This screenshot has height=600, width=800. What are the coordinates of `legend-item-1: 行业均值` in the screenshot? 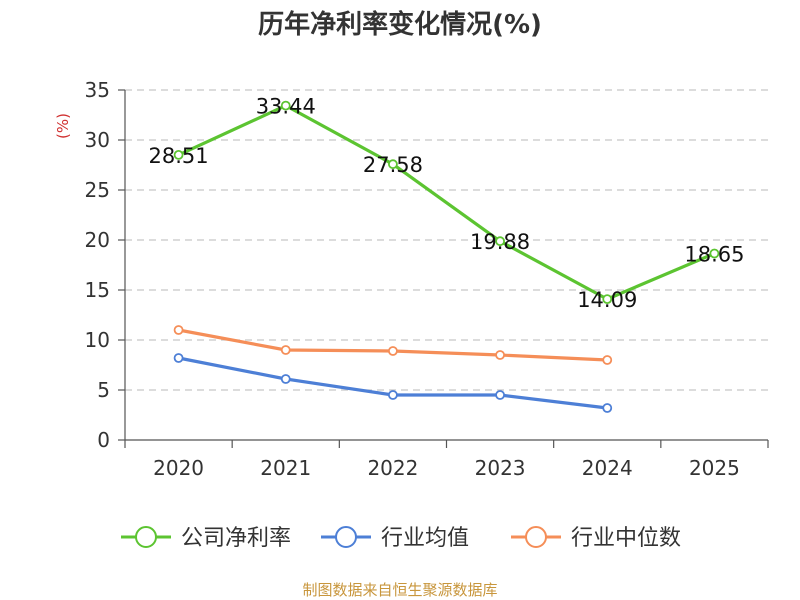 It's located at (395, 538).